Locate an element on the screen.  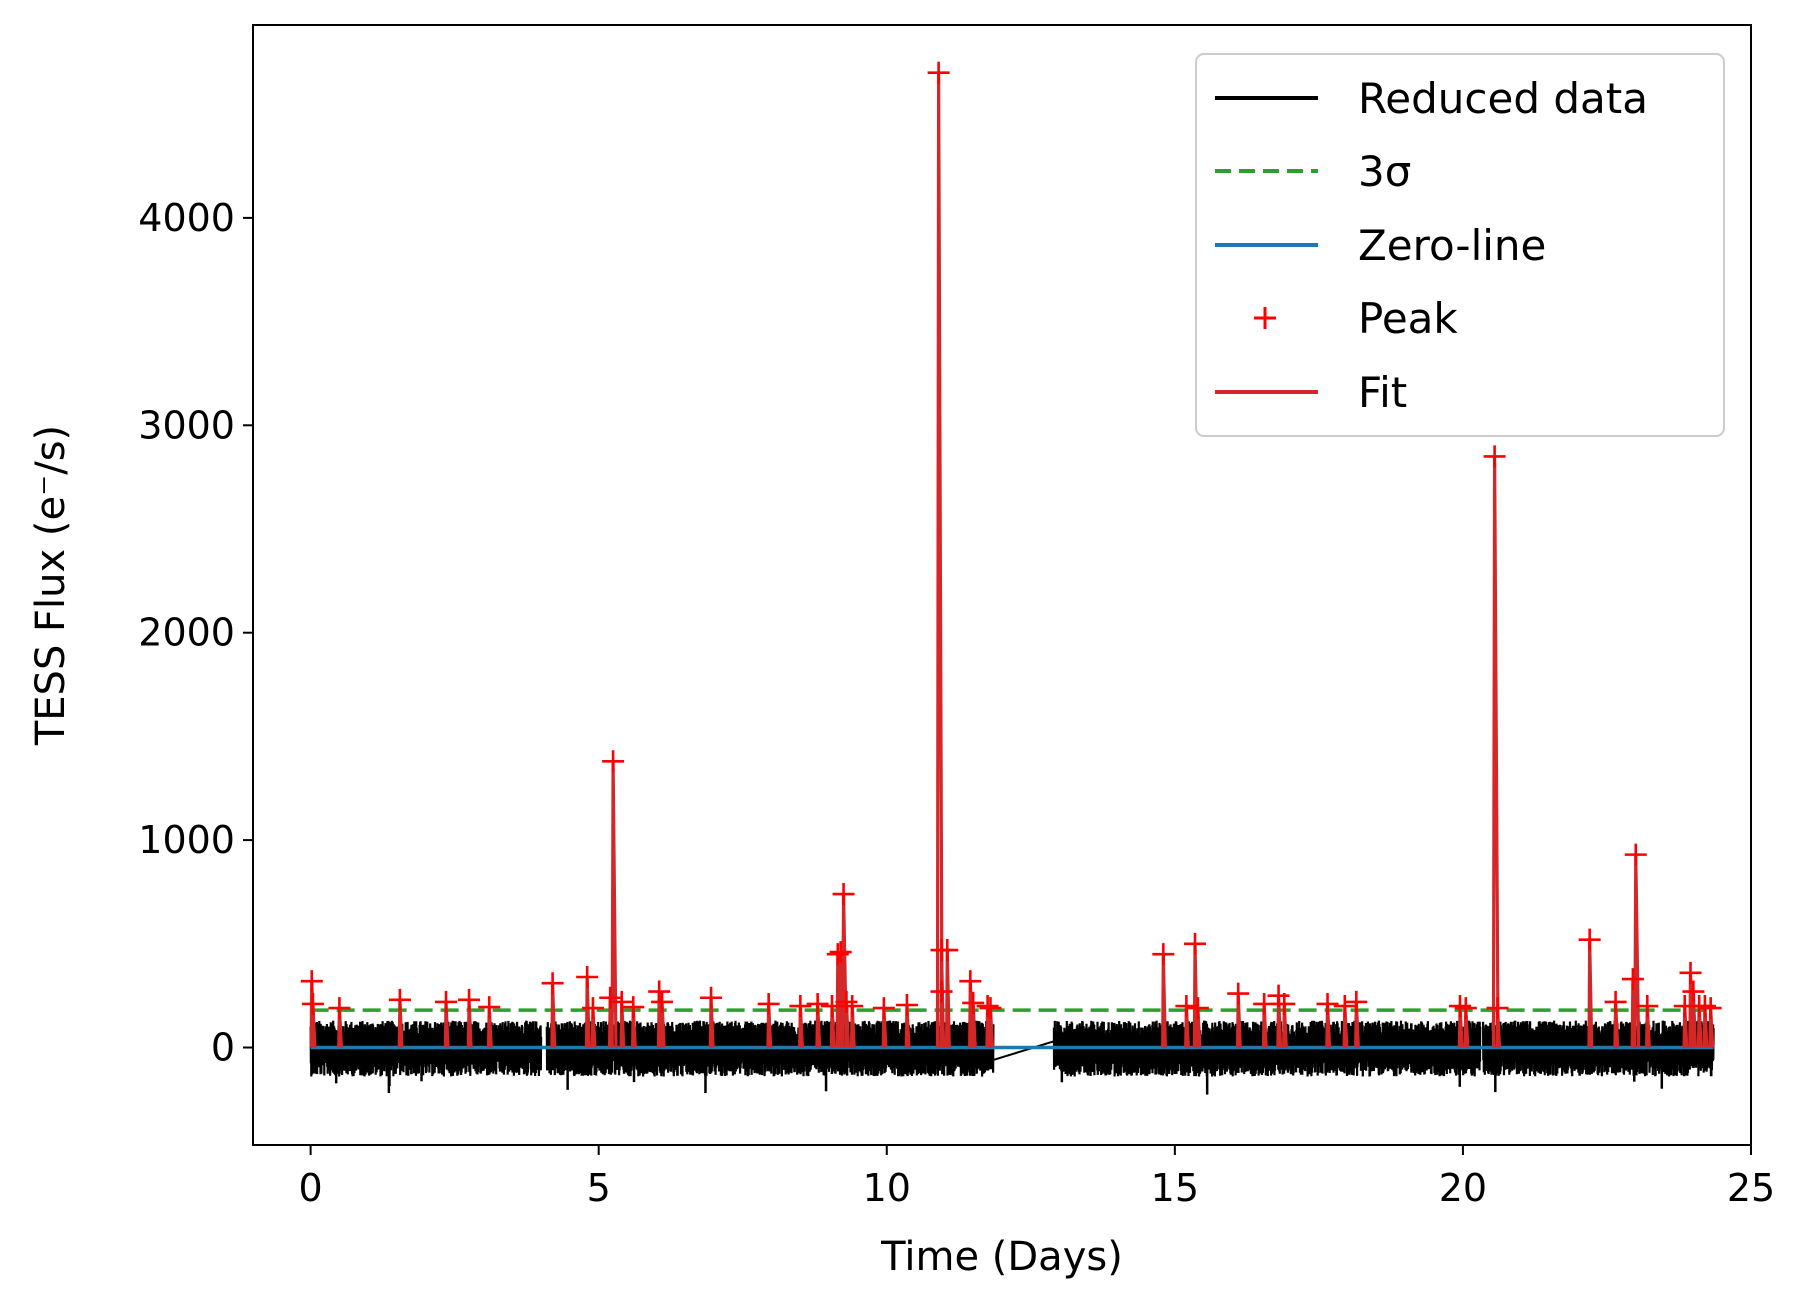
y-tick-label: 2000 is located at coordinates (186, 633).